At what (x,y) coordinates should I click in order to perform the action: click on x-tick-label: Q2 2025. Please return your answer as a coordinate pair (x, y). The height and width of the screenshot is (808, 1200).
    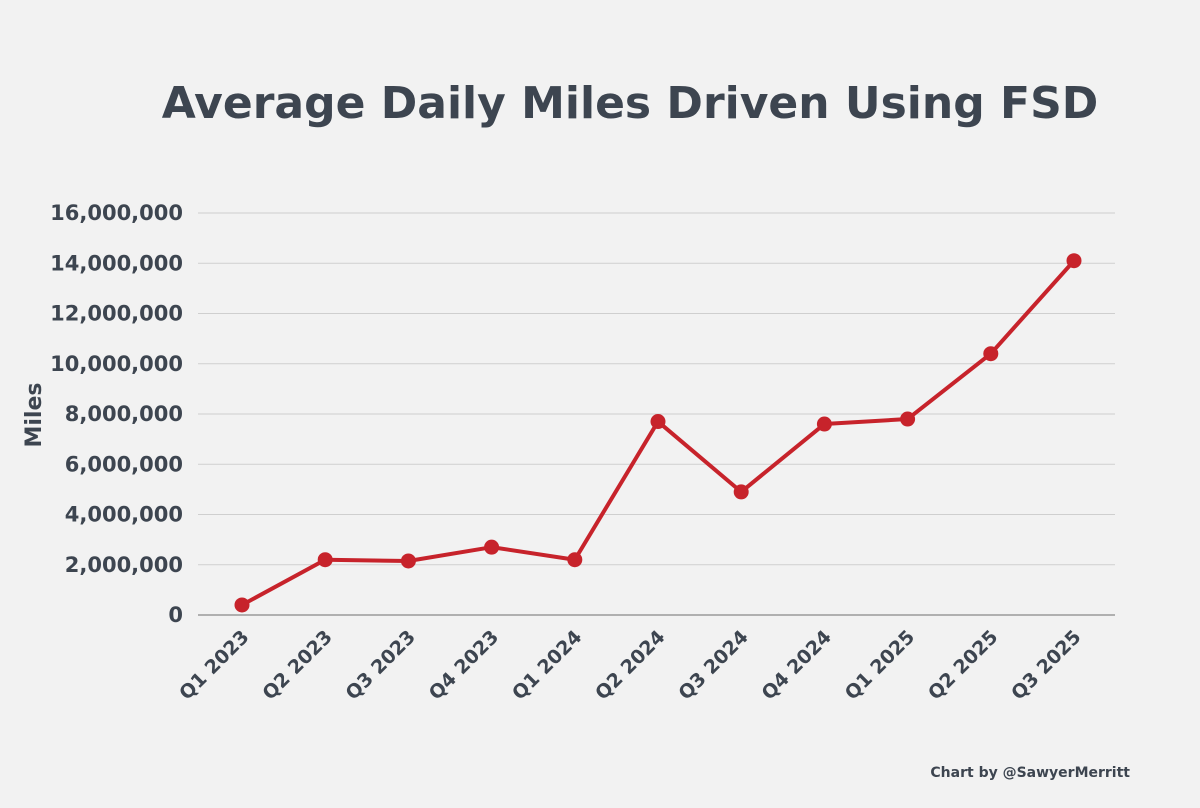
    Looking at the image, I should click on (963, 665).